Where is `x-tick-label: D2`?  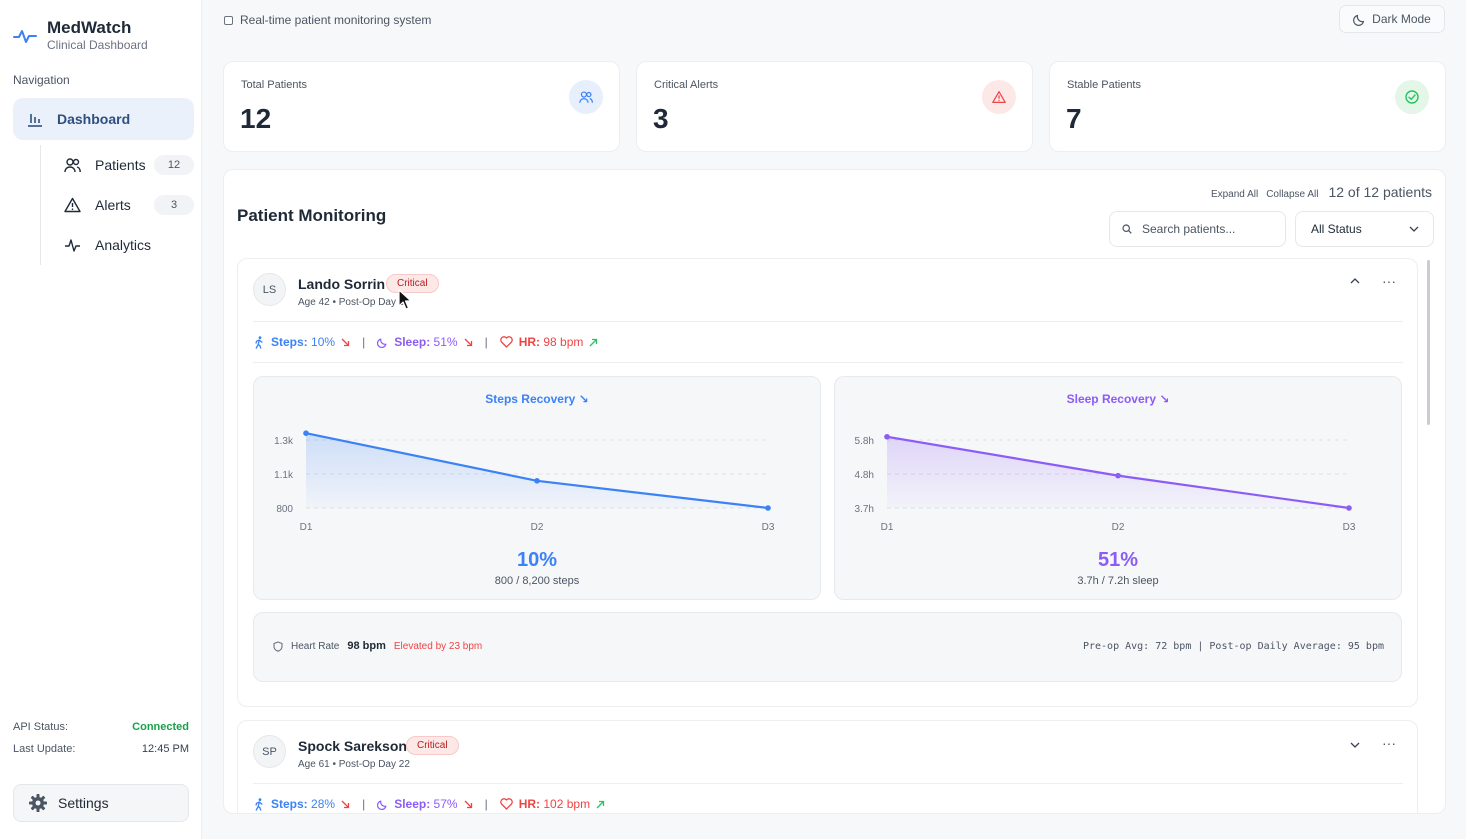
x-tick-label: D2 is located at coordinates (1118, 527).